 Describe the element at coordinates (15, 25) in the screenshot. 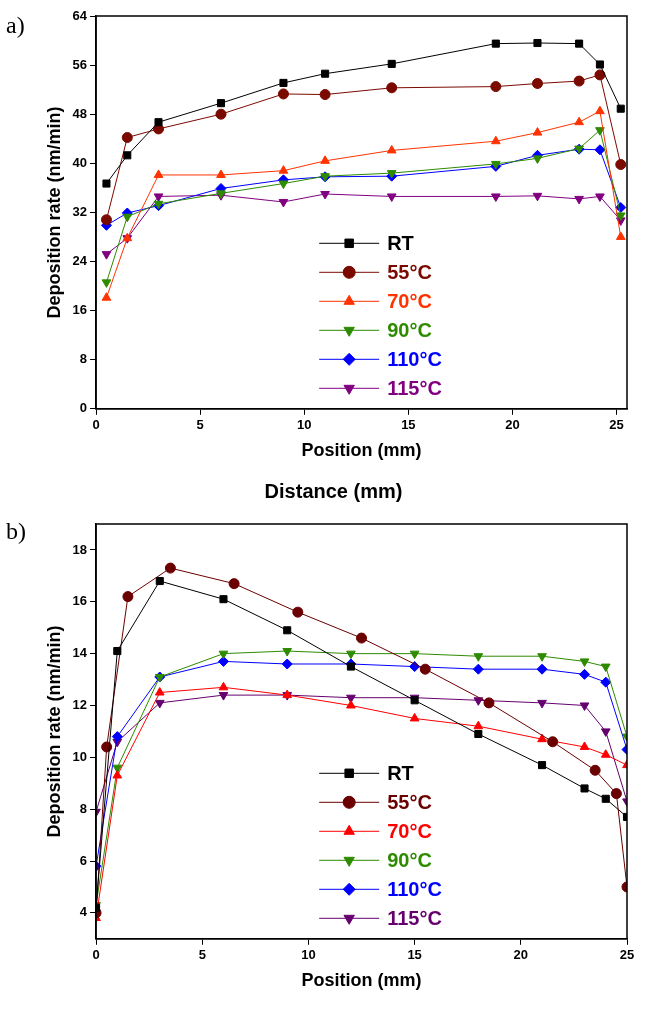

I see `text: a)` at that location.